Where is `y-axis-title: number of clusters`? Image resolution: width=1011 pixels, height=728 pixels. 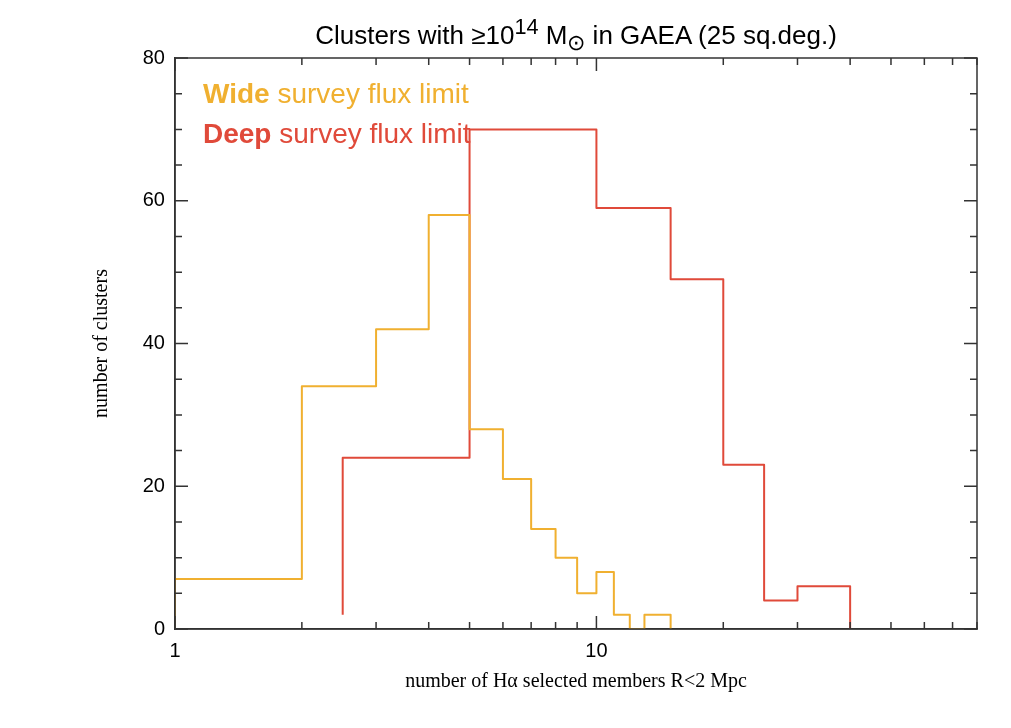
y-axis-title: number of clusters is located at coordinates (100, 343).